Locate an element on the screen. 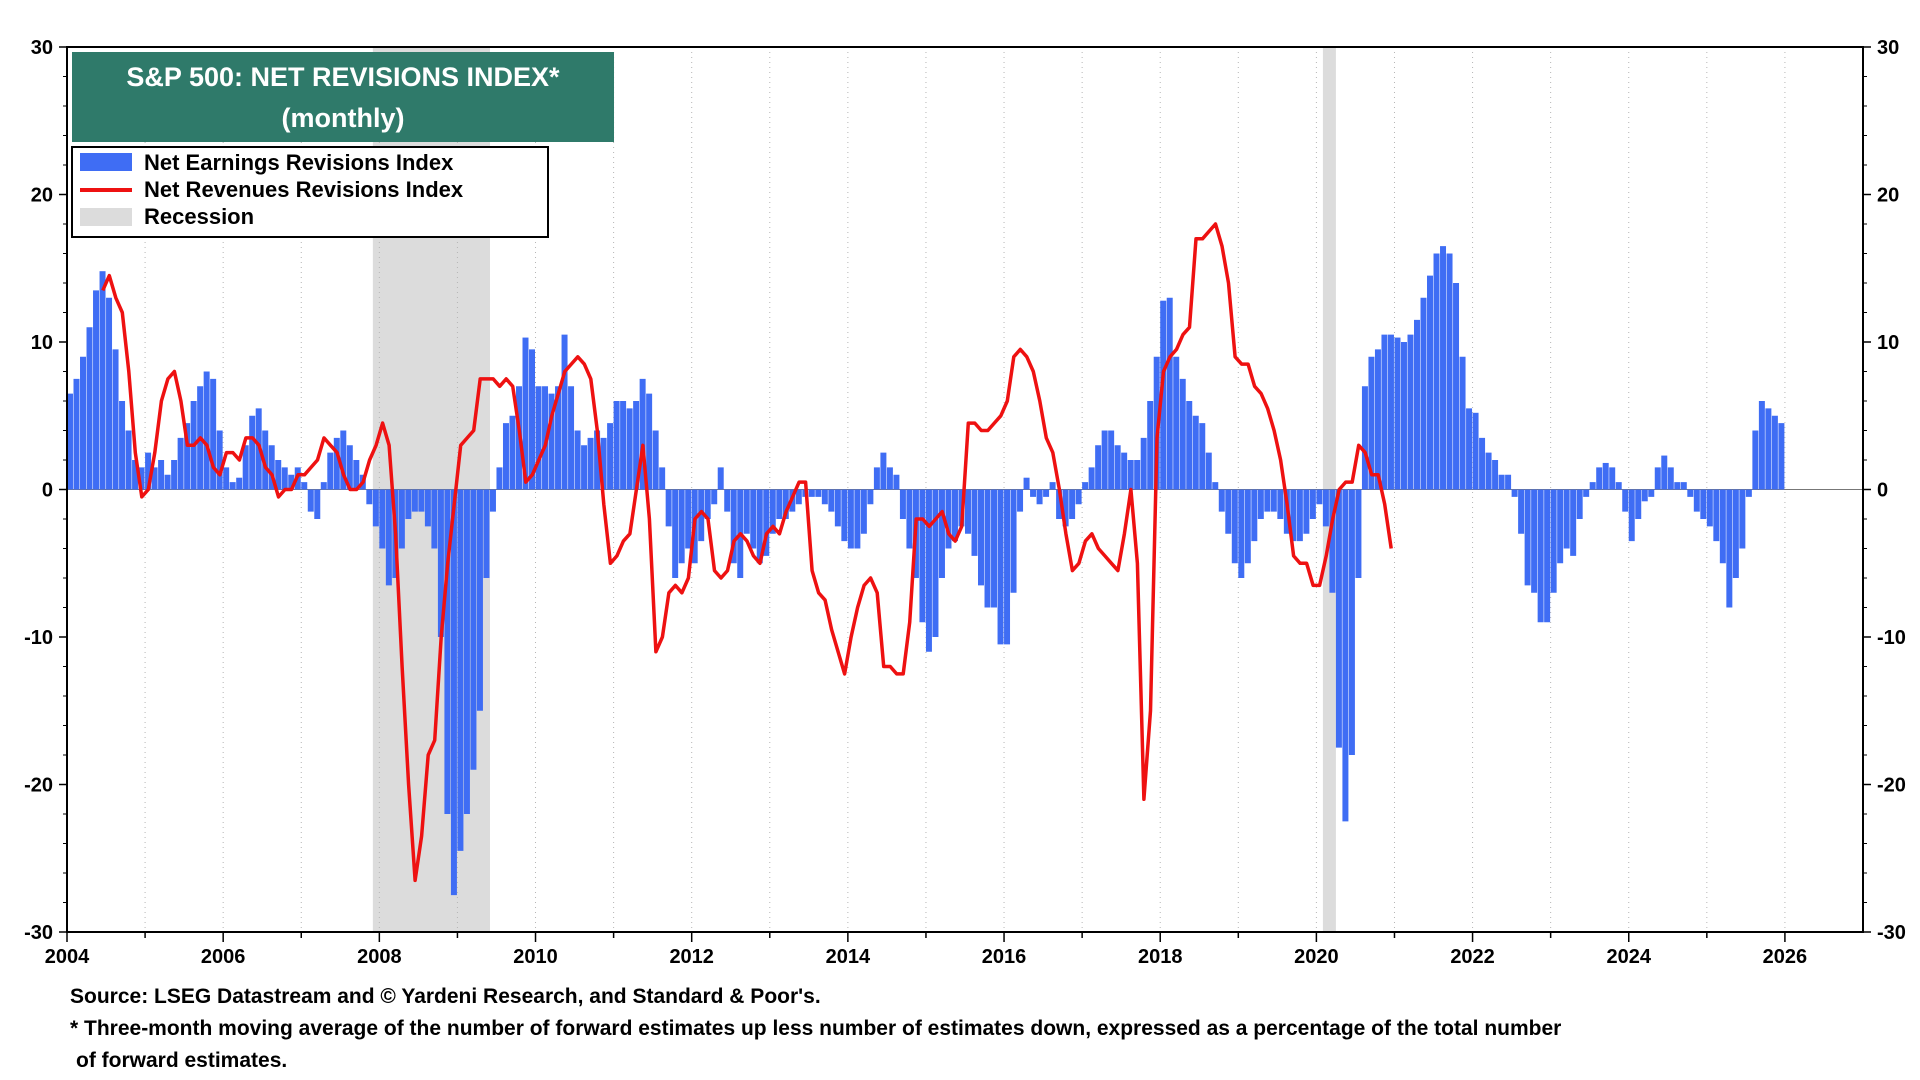 The width and height of the screenshot is (1920, 1080). y-tick-label-left: -20 is located at coordinates (38, 786).